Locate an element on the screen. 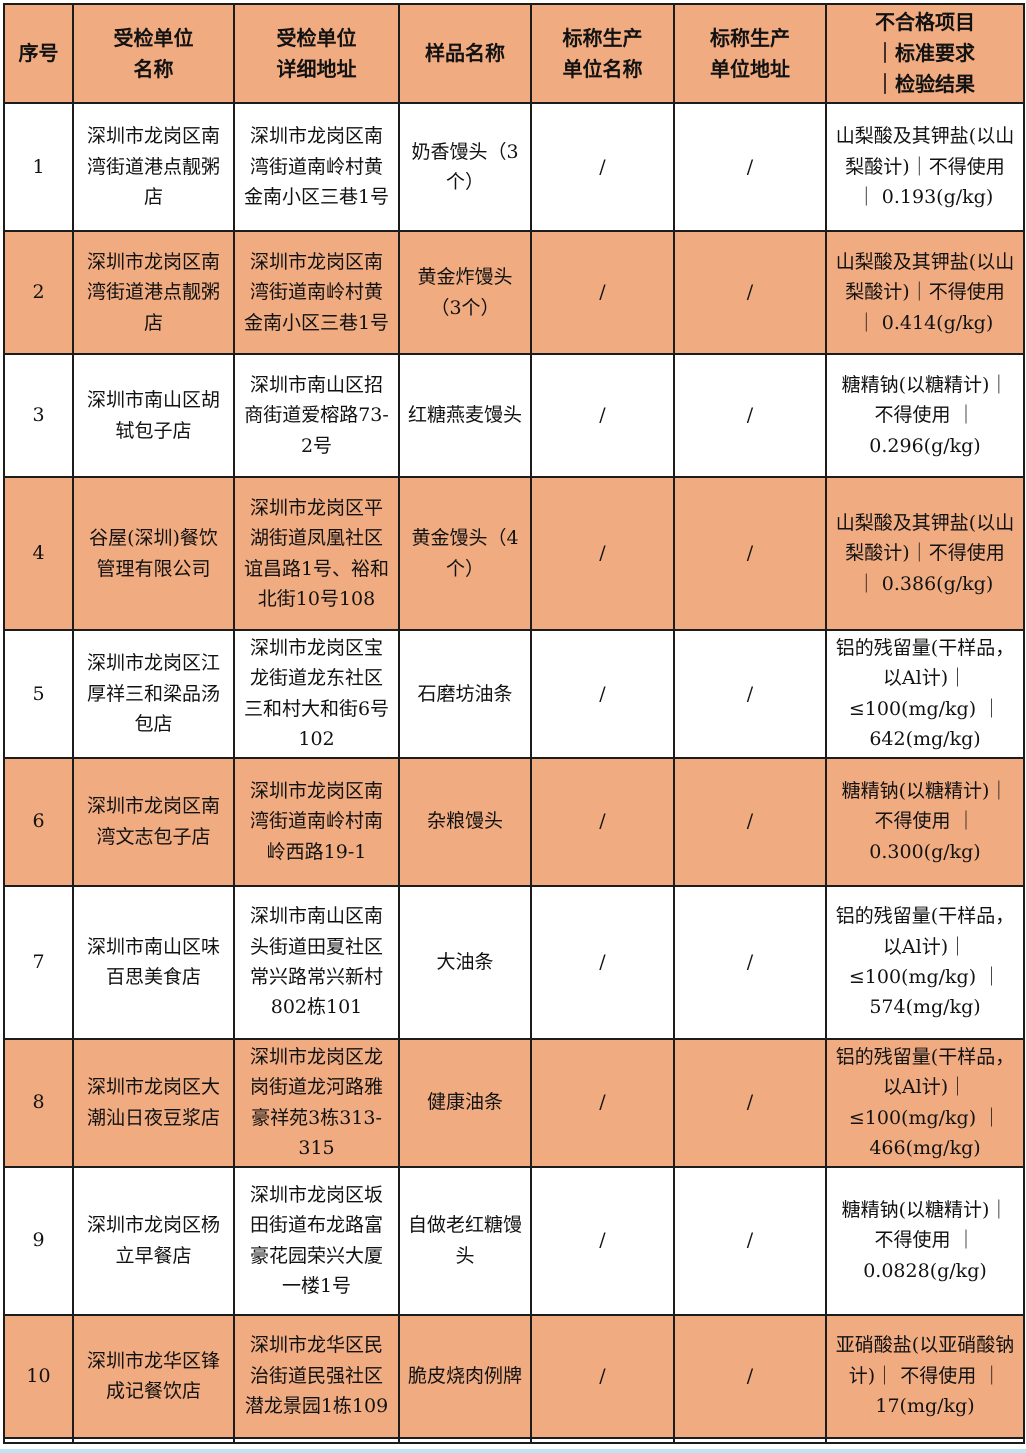 The width and height of the screenshot is (1026, 1453). bottom-highlight-strip is located at coordinates (513, 1451).